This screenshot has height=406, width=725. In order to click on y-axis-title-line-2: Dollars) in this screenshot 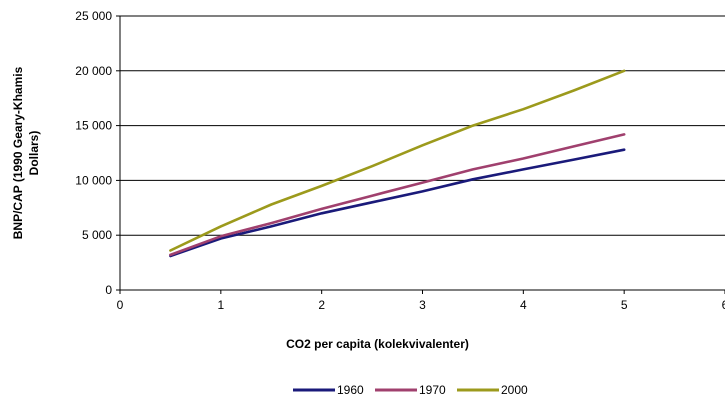, I will do `click(34, 153)`.